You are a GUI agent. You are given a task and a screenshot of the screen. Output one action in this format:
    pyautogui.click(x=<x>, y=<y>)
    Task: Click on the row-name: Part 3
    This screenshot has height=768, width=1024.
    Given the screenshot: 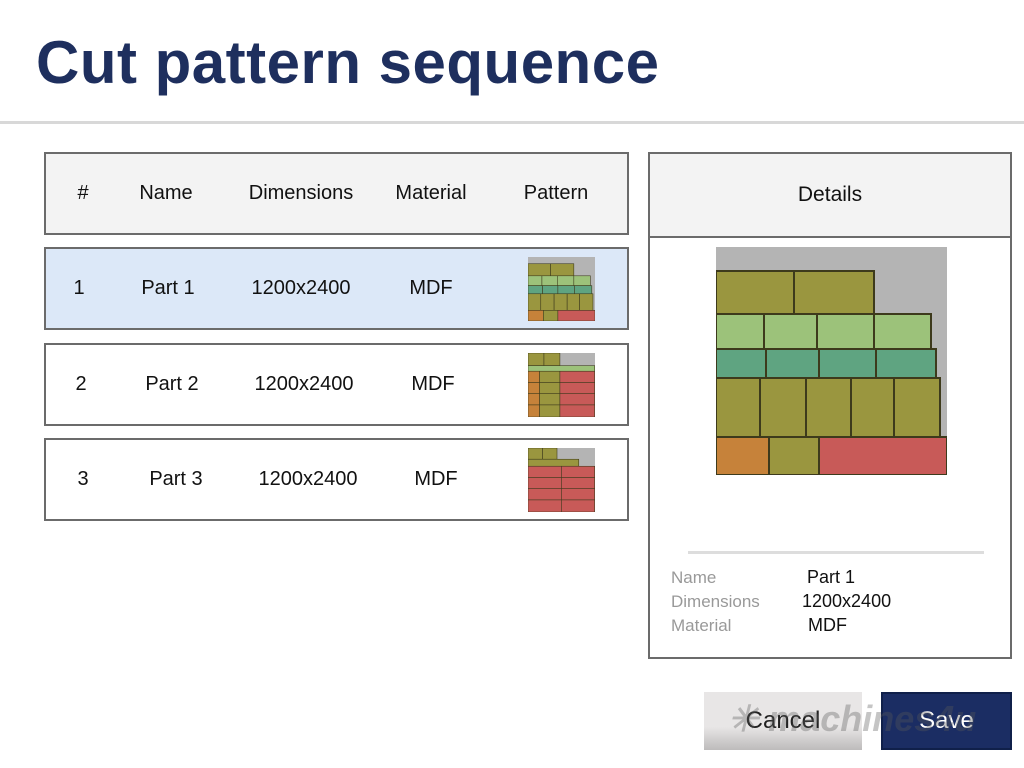 What is the action you would take?
    pyautogui.click(x=176, y=479)
    